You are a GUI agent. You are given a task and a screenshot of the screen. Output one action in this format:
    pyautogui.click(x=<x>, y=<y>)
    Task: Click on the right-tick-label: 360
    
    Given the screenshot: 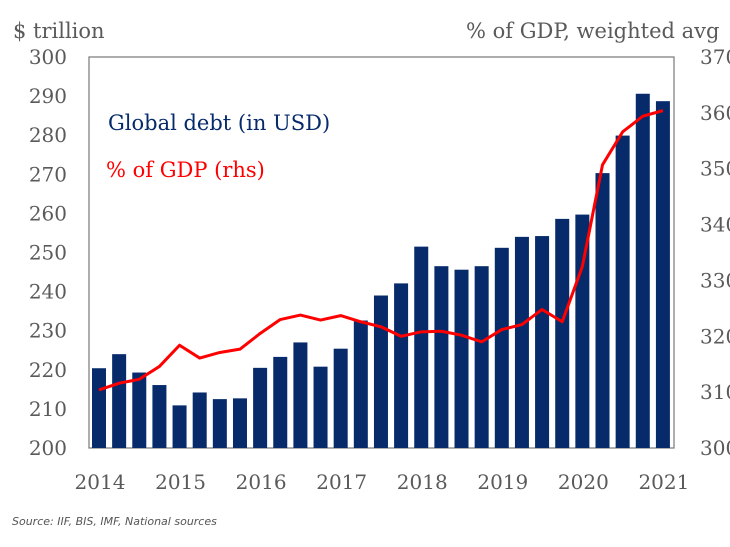 What is the action you would take?
    pyautogui.click(x=715, y=113)
    